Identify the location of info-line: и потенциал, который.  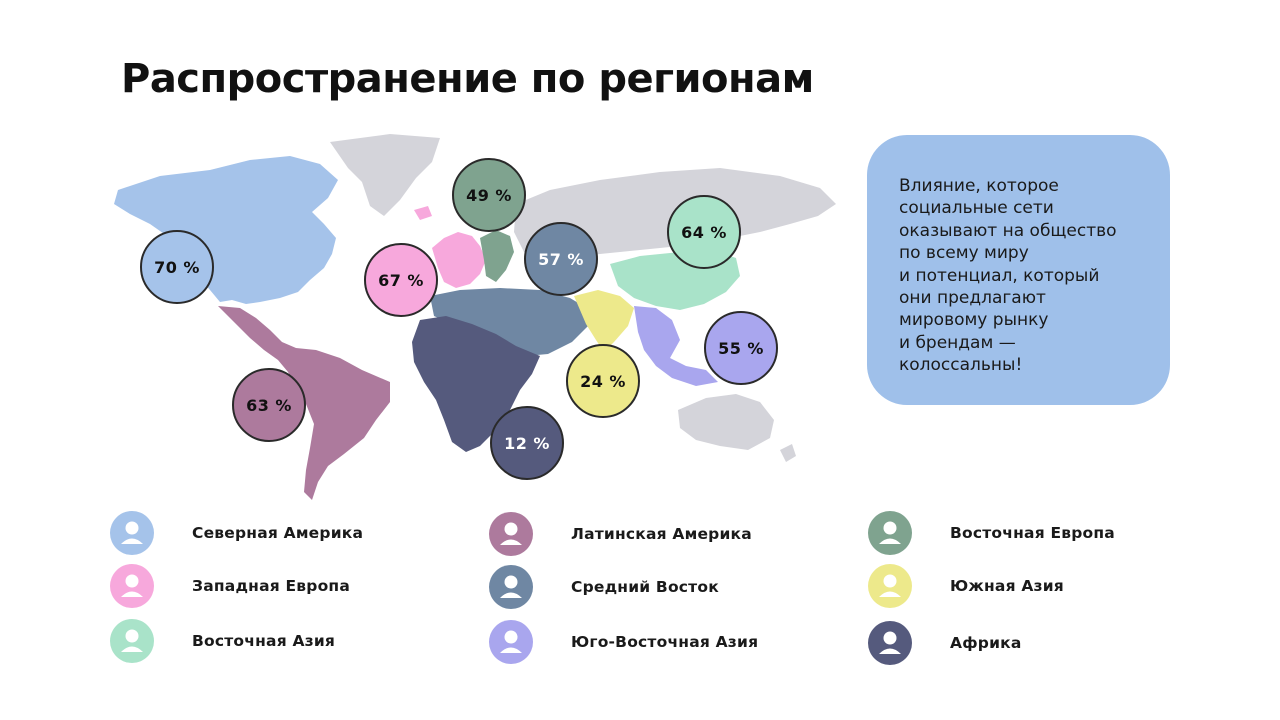
(999, 275).